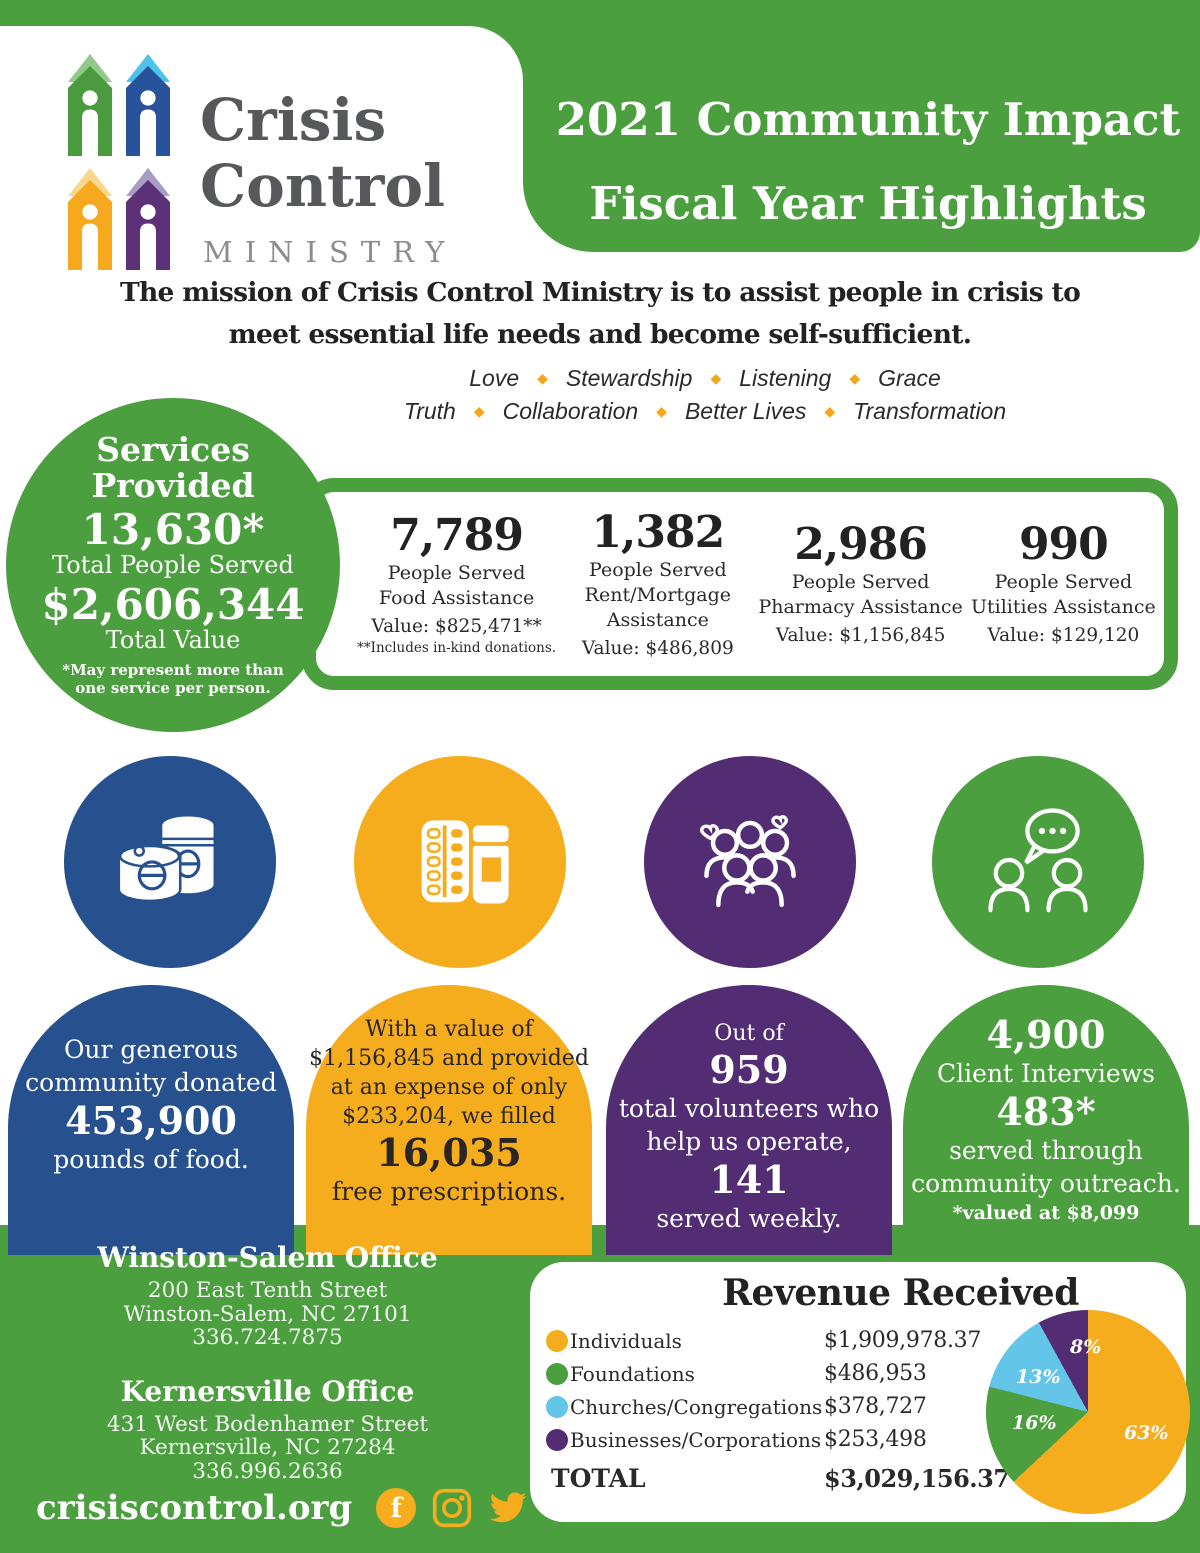  Describe the element at coordinates (1046, 1213) in the screenshot. I see `arch-text-line: *valued at $8,099` at that location.